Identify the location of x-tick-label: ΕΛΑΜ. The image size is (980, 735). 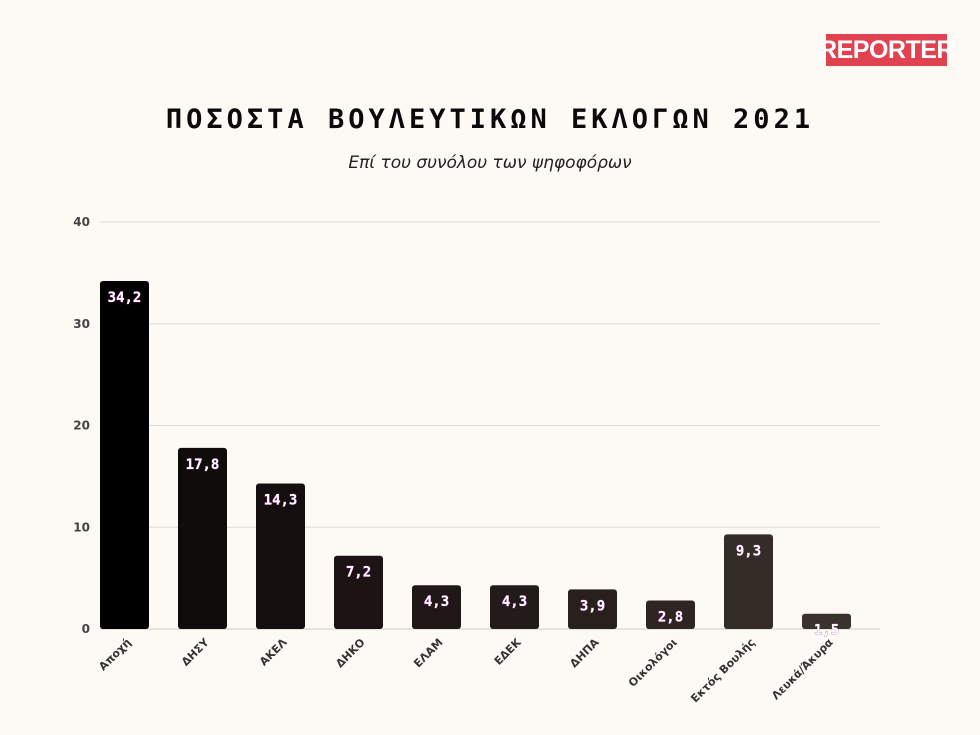
(428, 653).